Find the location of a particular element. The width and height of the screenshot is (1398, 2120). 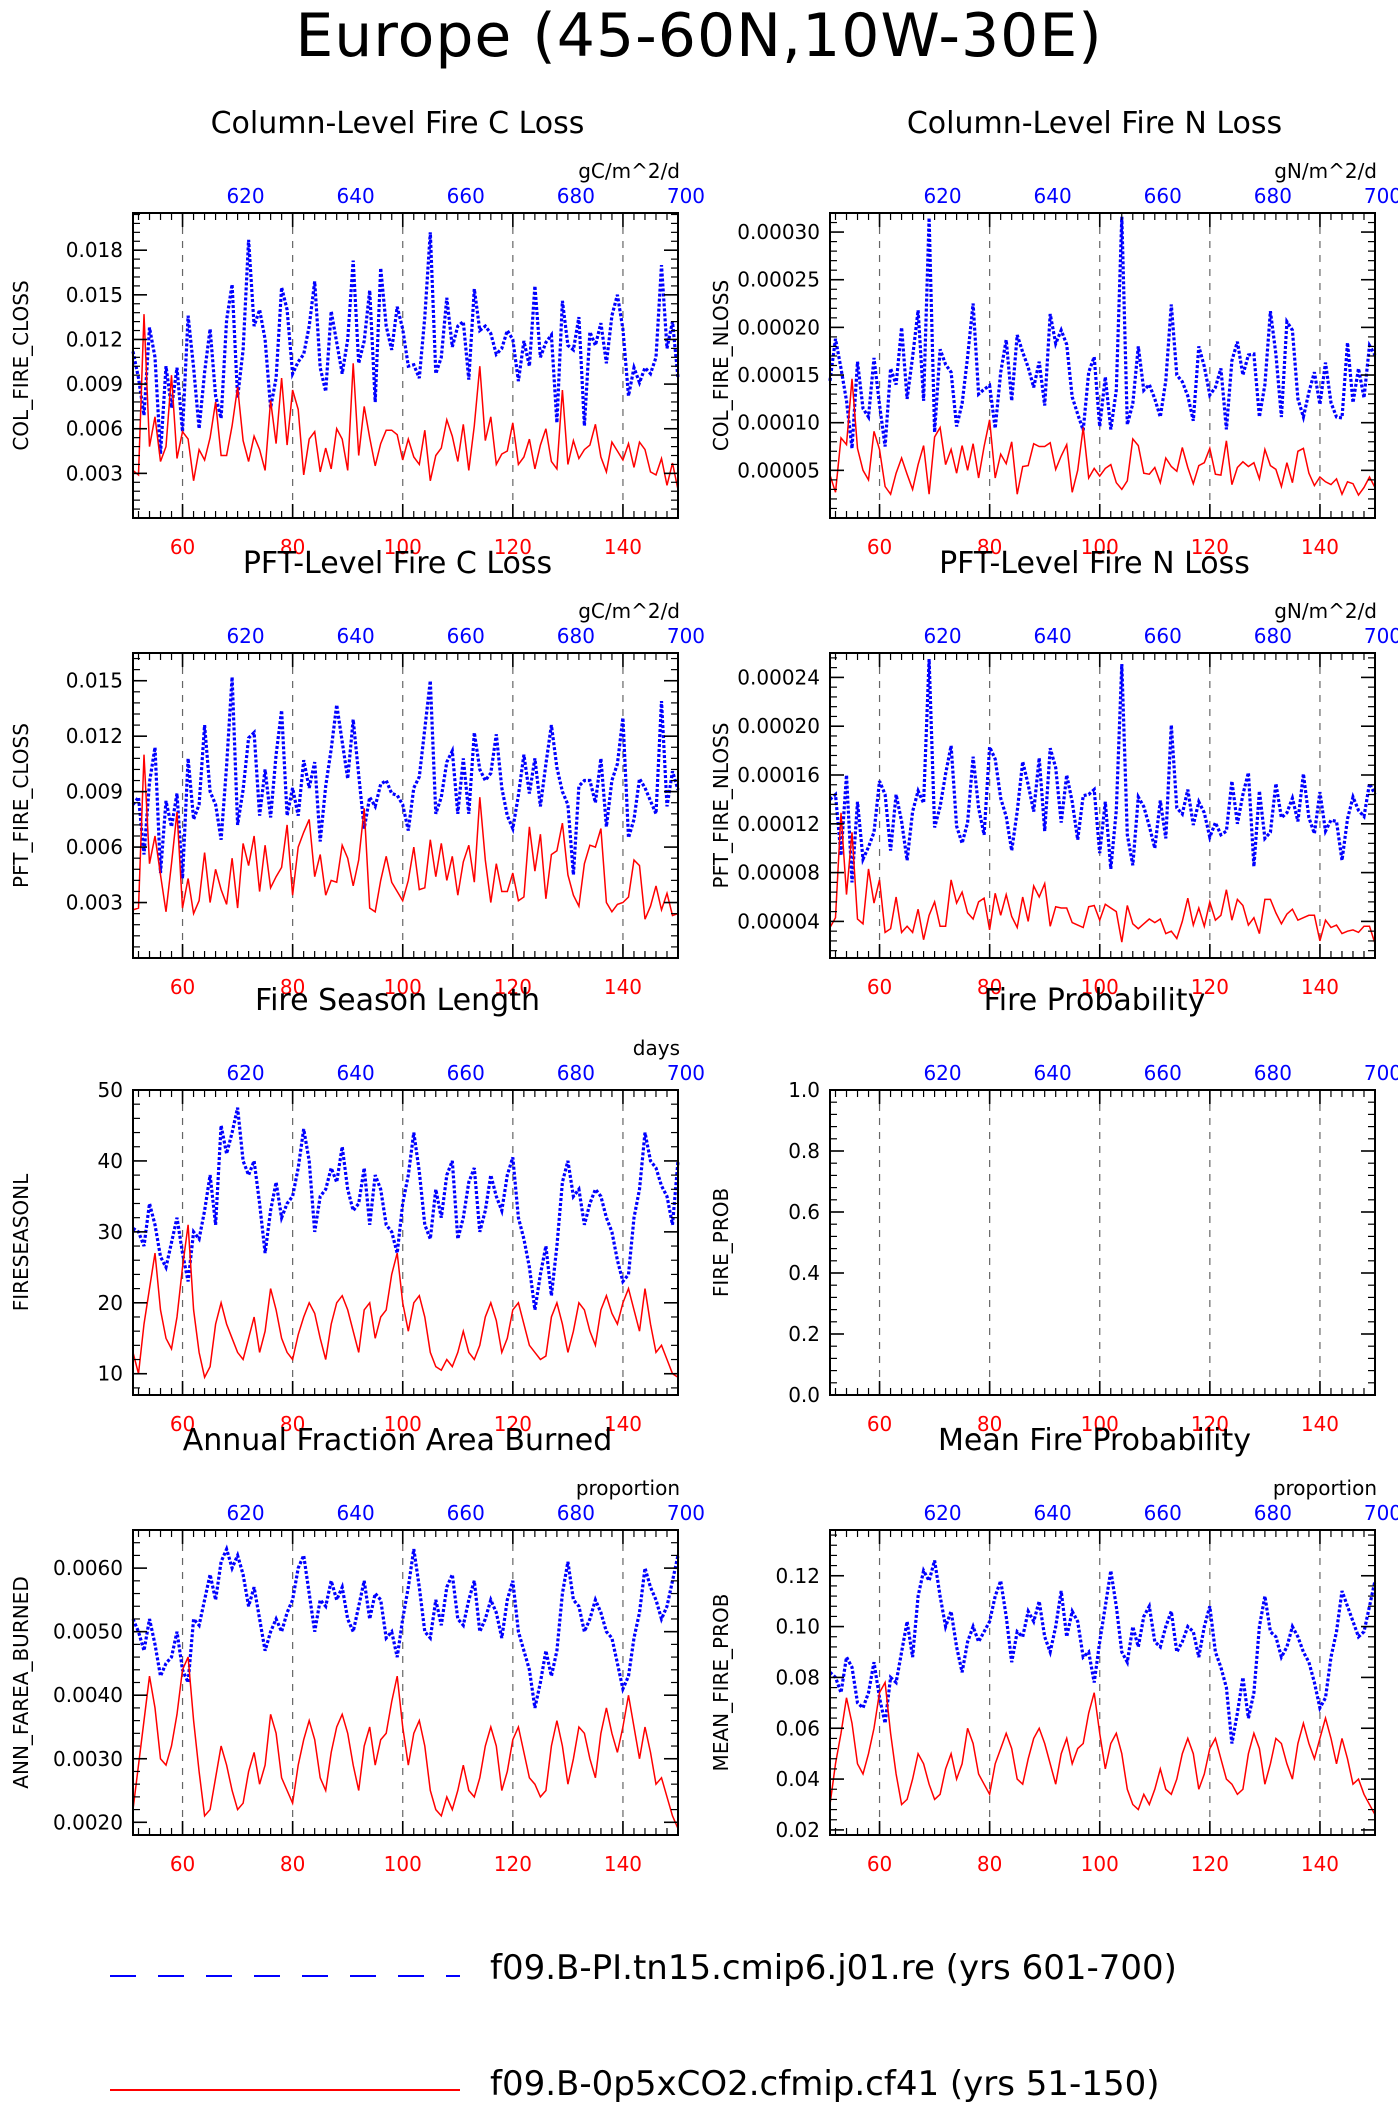

y-axis-title: FIRE_PROB is located at coordinates (721, 1242).